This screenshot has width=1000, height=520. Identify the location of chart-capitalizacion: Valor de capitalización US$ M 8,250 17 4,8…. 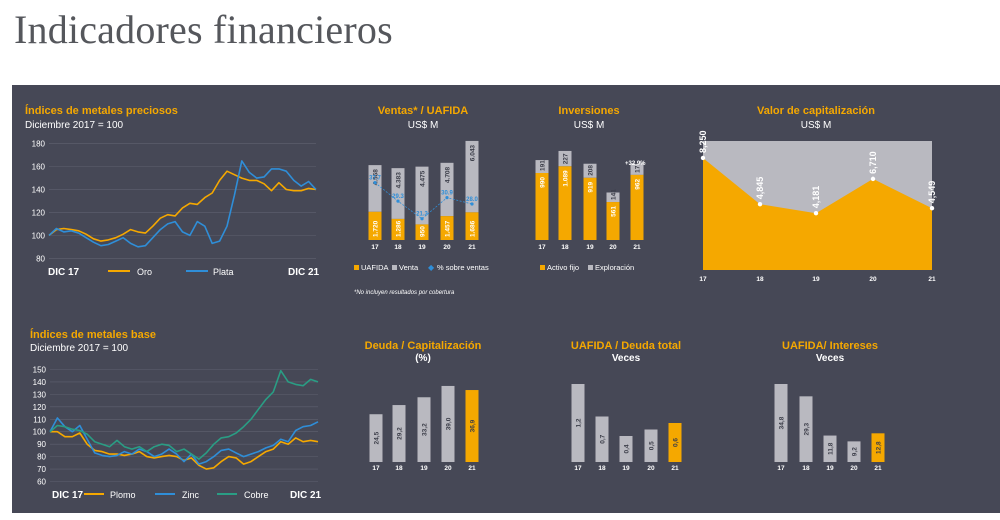
(817, 194).